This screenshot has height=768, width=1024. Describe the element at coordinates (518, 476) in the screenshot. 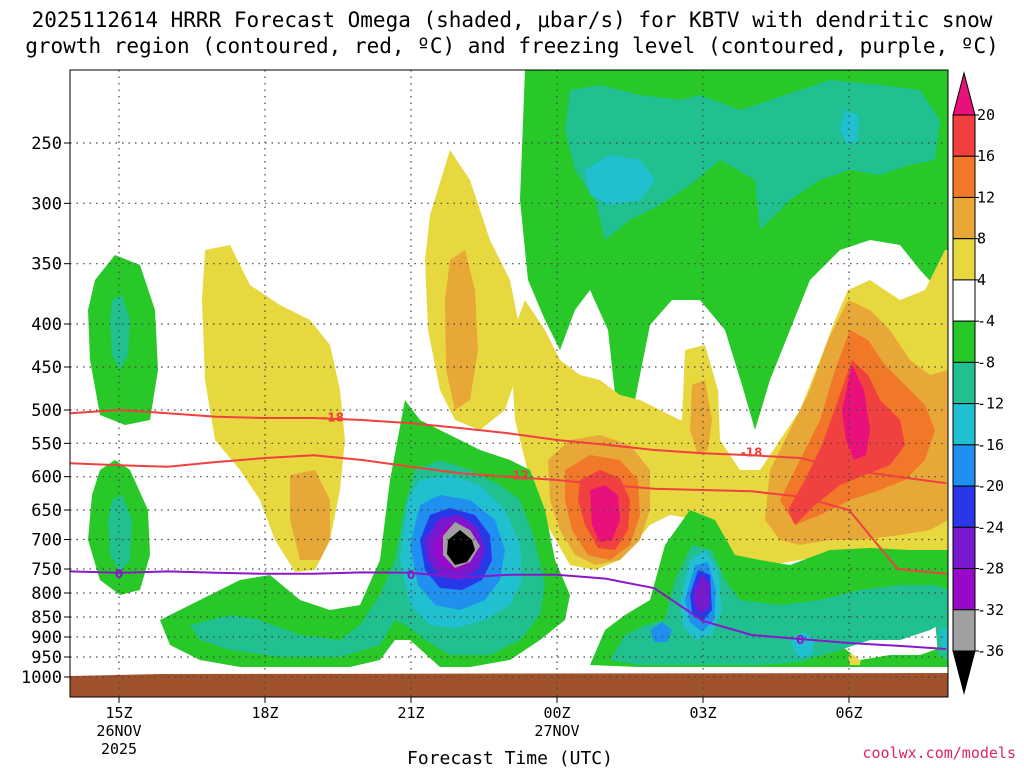

I see `dendritic-lower-label: -12` at that location.